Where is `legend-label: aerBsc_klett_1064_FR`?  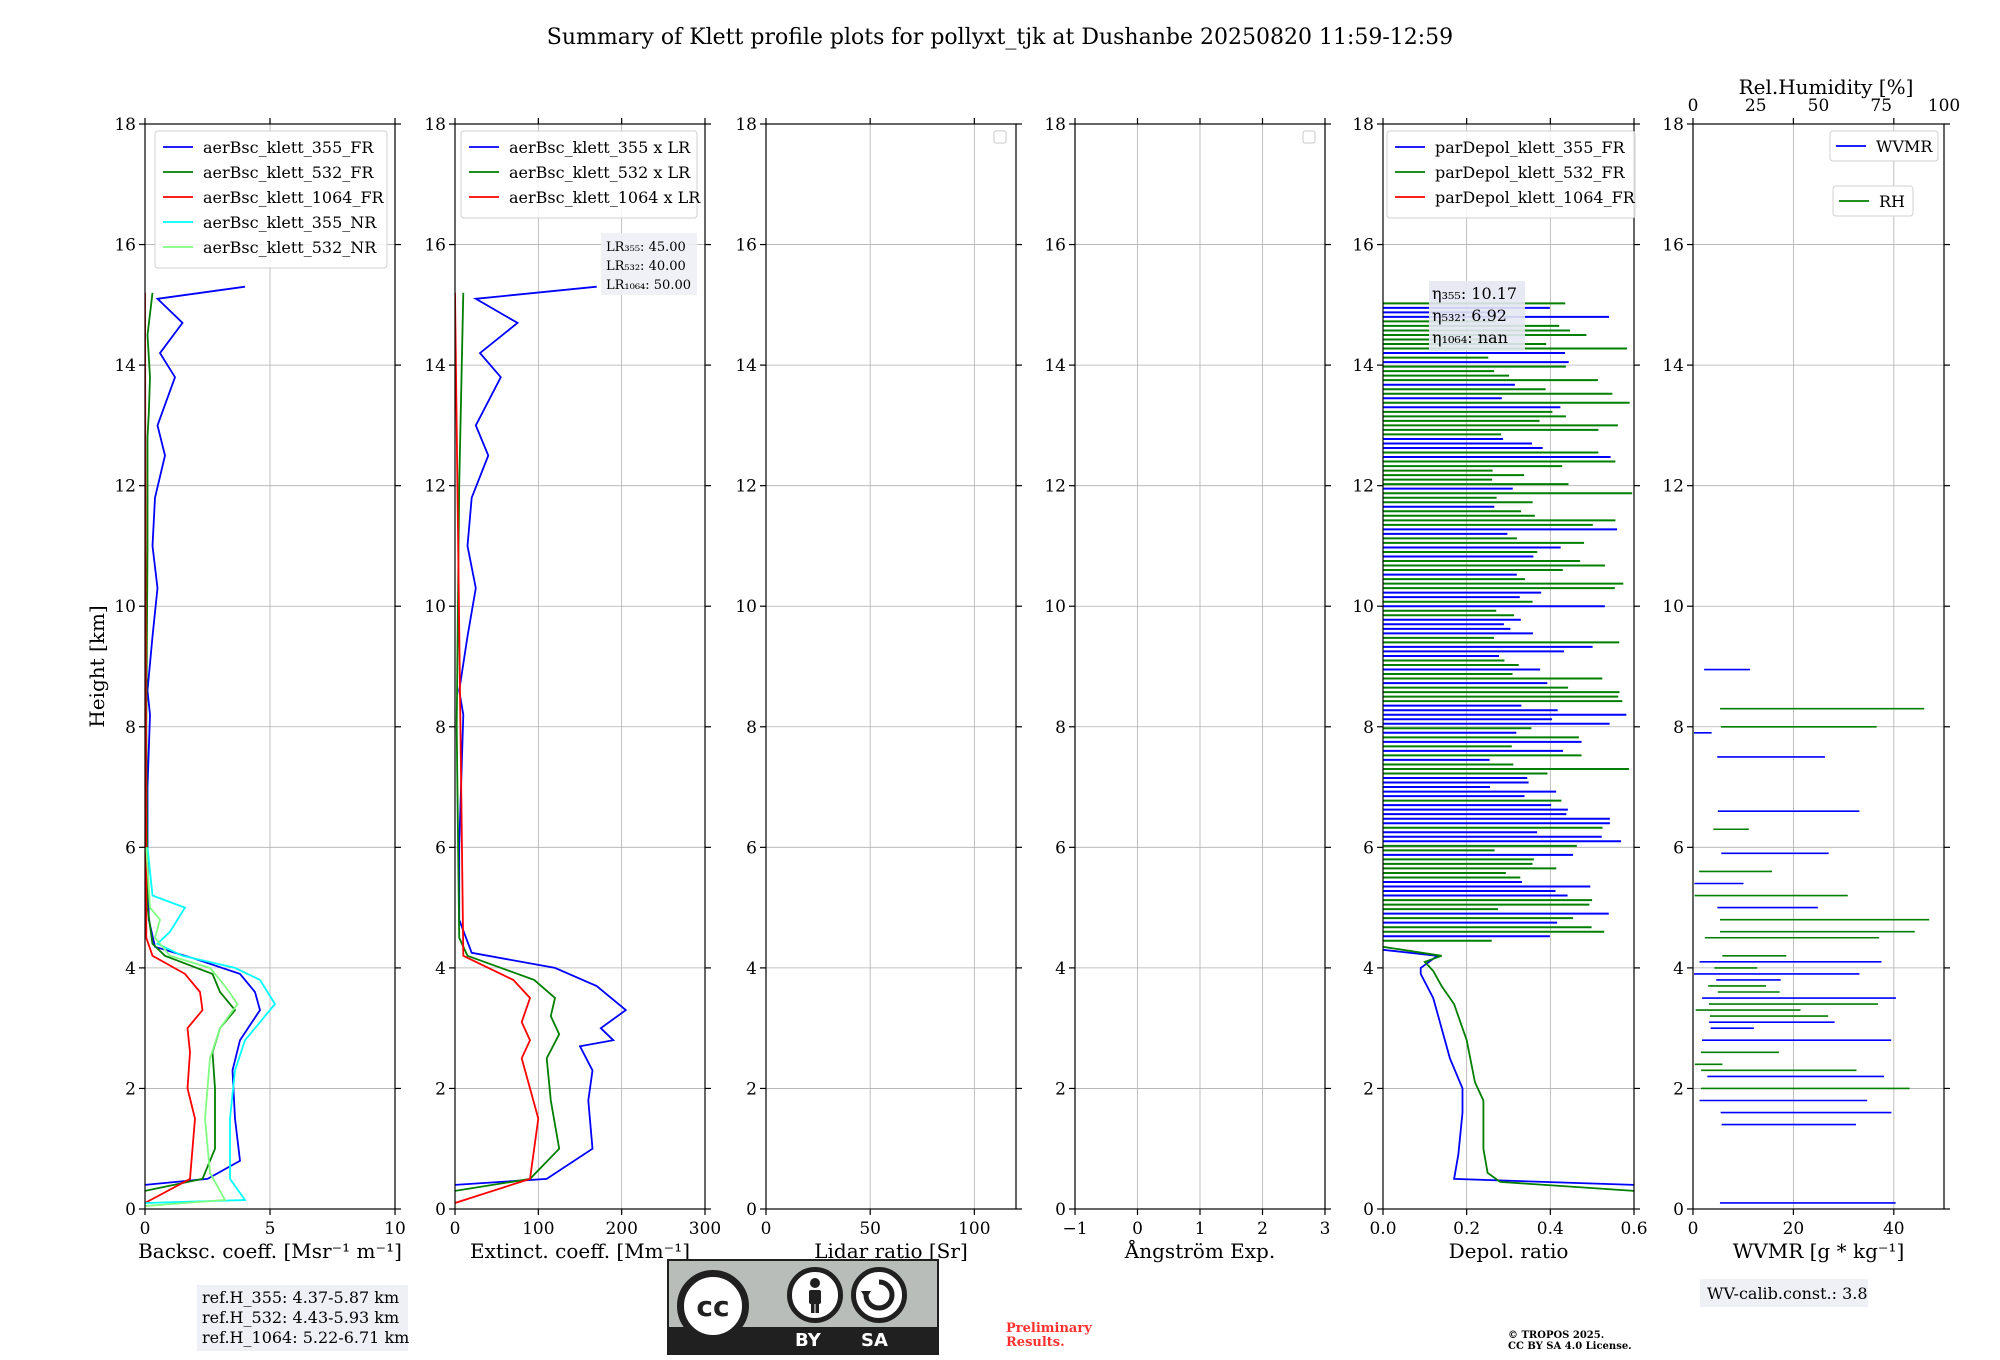
legend-label: aerBsc_klett_1064_FR is located at coordinates (294, 197).